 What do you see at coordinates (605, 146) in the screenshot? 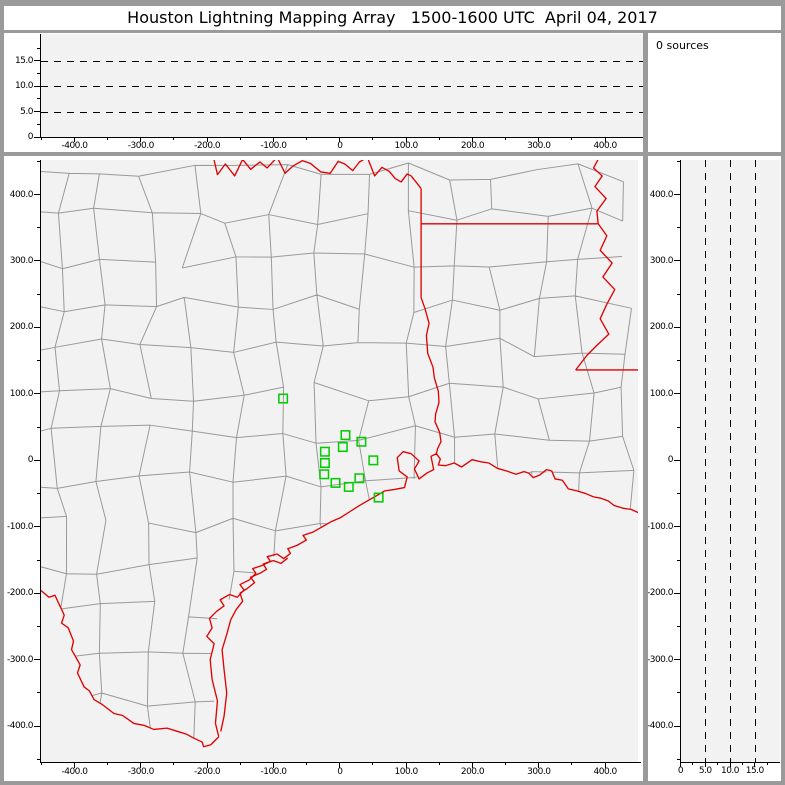
I see `ew-tick-label: 400.0` at bounding box center [605, 146].